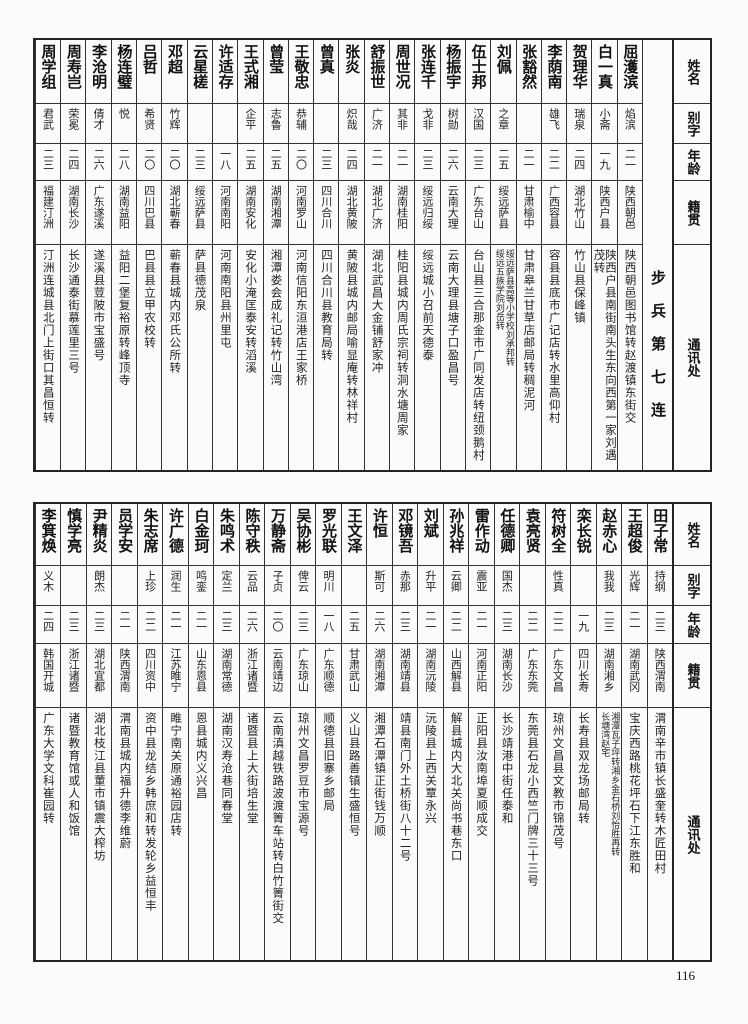 The image size is (748, 1024). Describe the element at coordinates (453, 207) in the screenshot. I see `native-text: 云南大理` at that location.